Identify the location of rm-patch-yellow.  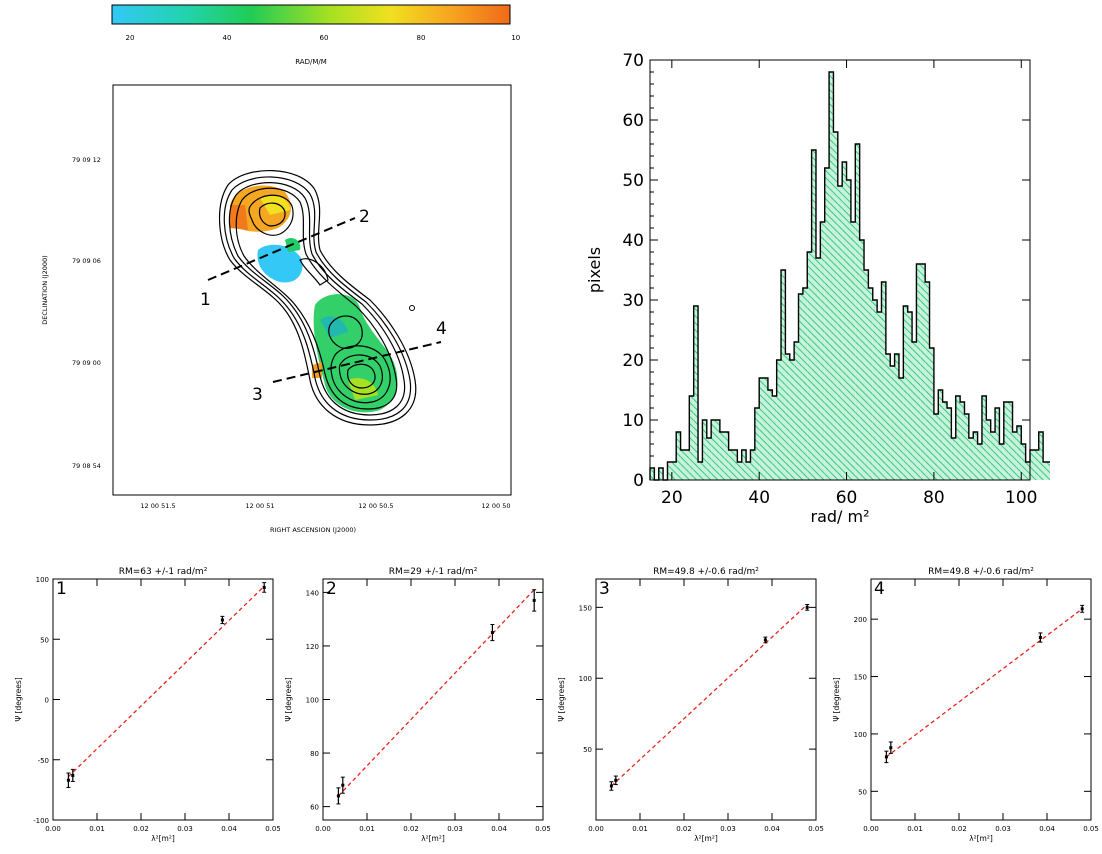
(275, 205).